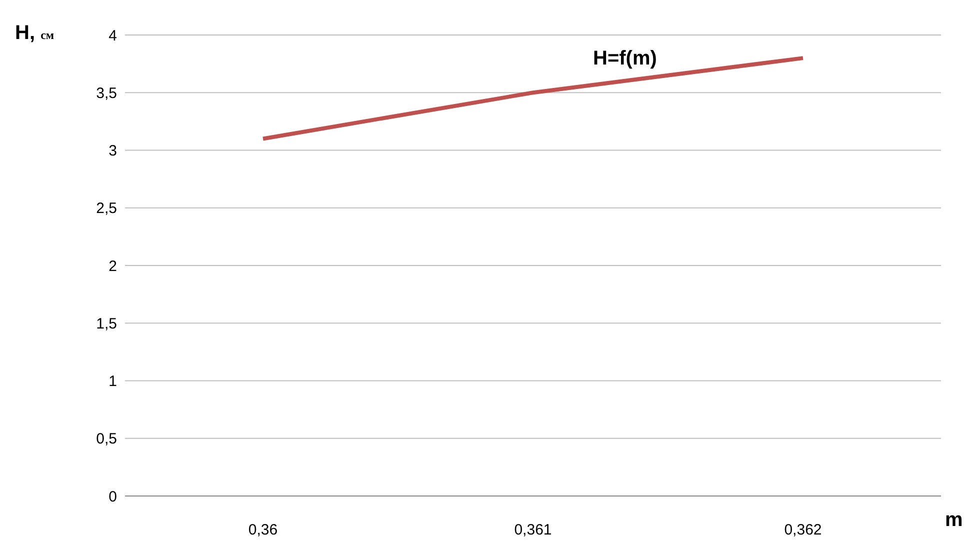 This screenshot has height=549, width=971. What do you see at coordinates (954, 520) in the screenshot?
I see `x-axis-title: m` at bounding box center [954, 520].